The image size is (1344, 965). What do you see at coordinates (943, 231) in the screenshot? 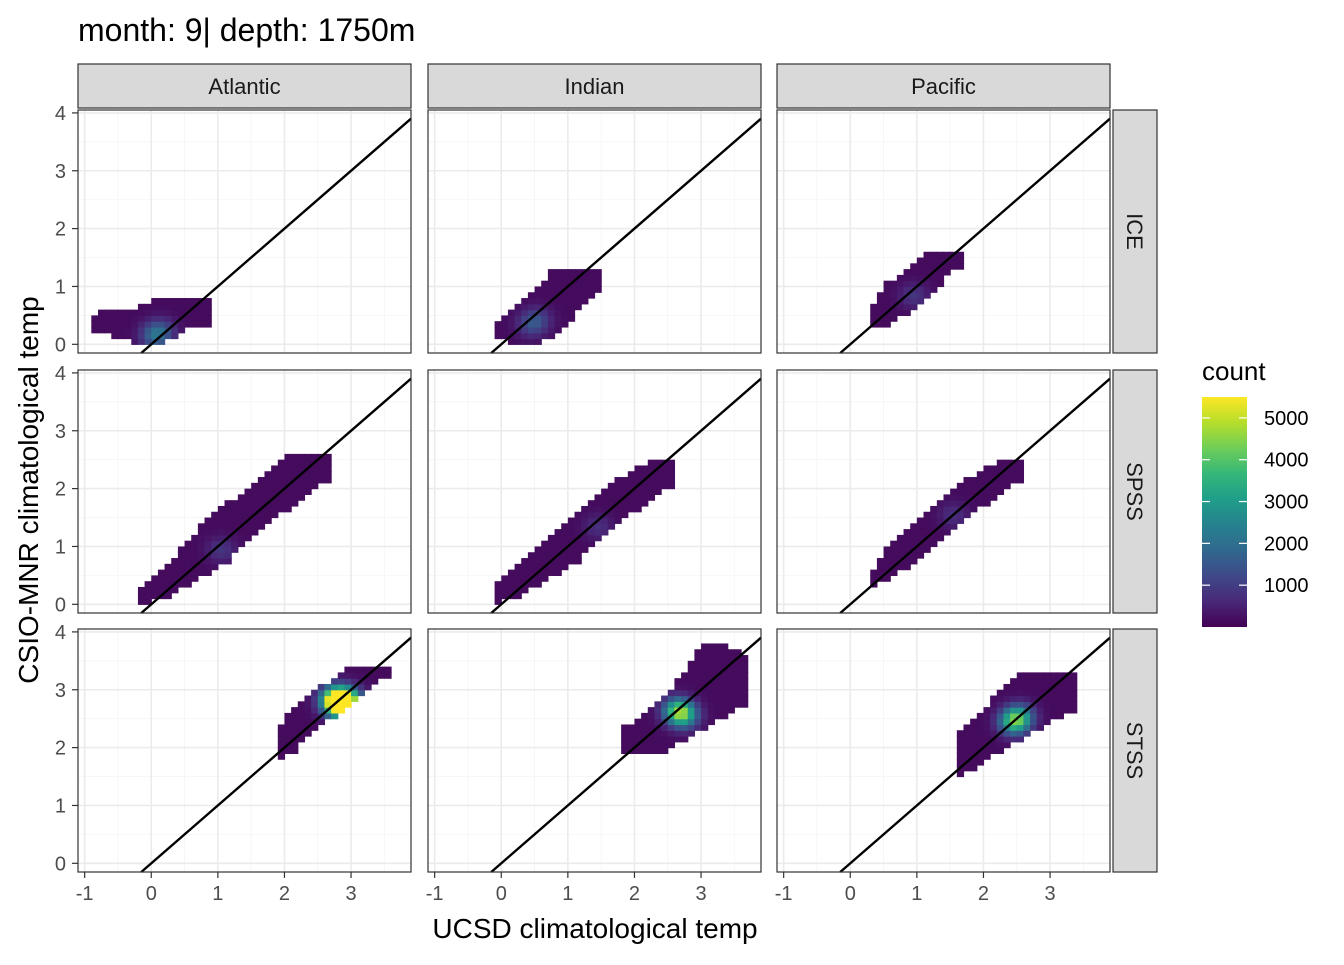
I see `panel-border` at bounding box center [943, 231].